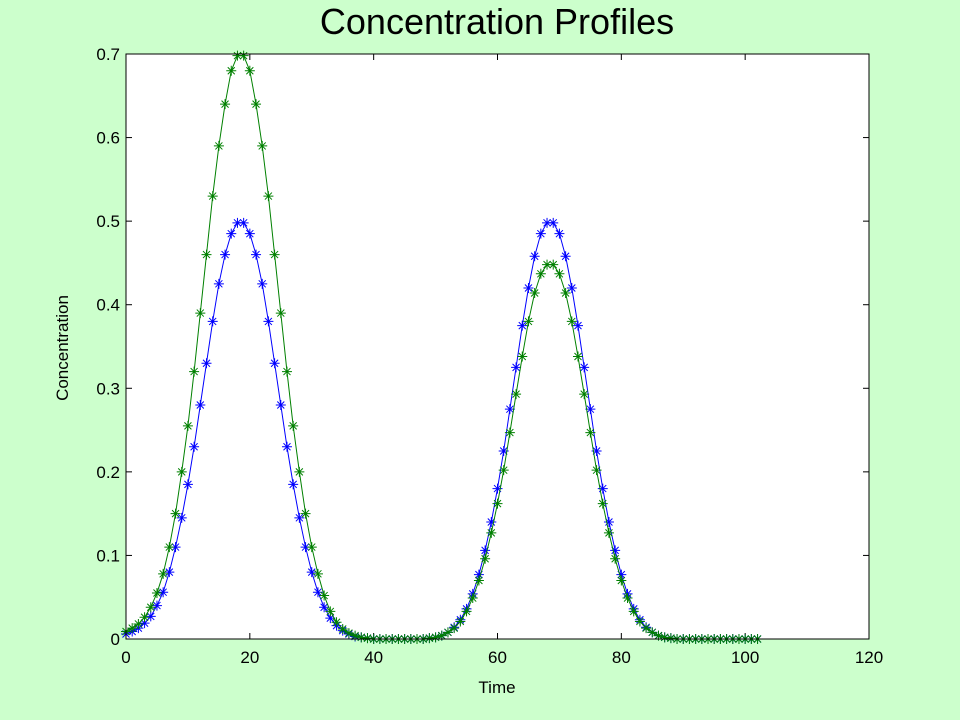 The height and width of the screenshot is (720, 960). Describe the element at coordinates (108, 472) in the screenshot. I see `y-tick-label: 0.2` at that location.